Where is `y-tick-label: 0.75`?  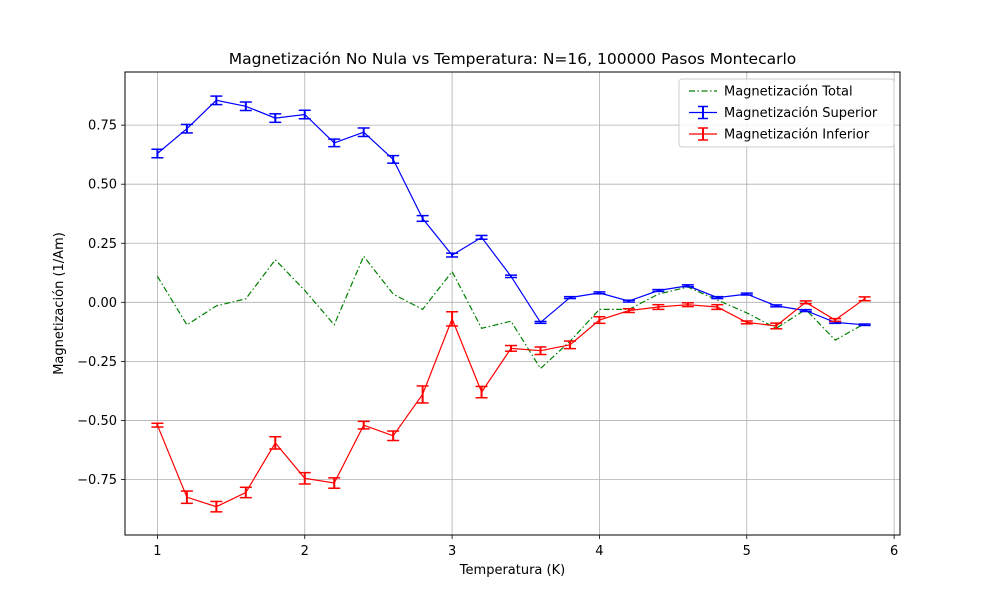
y-tick-label: 0.75 is located at coordinates (102, 126).